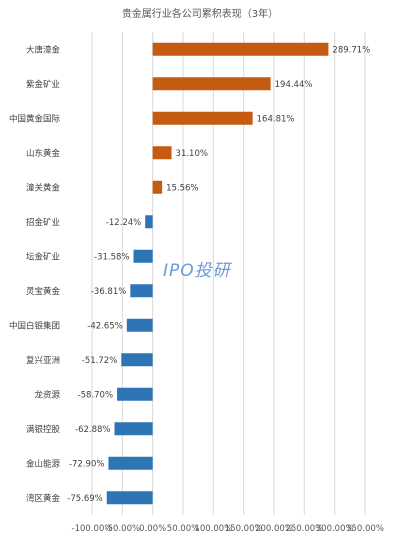  What do you see at coordinates (122, 529) in the screenshot?
I see `x-tick-label: -50.00%` at bounding box center [122, 529].